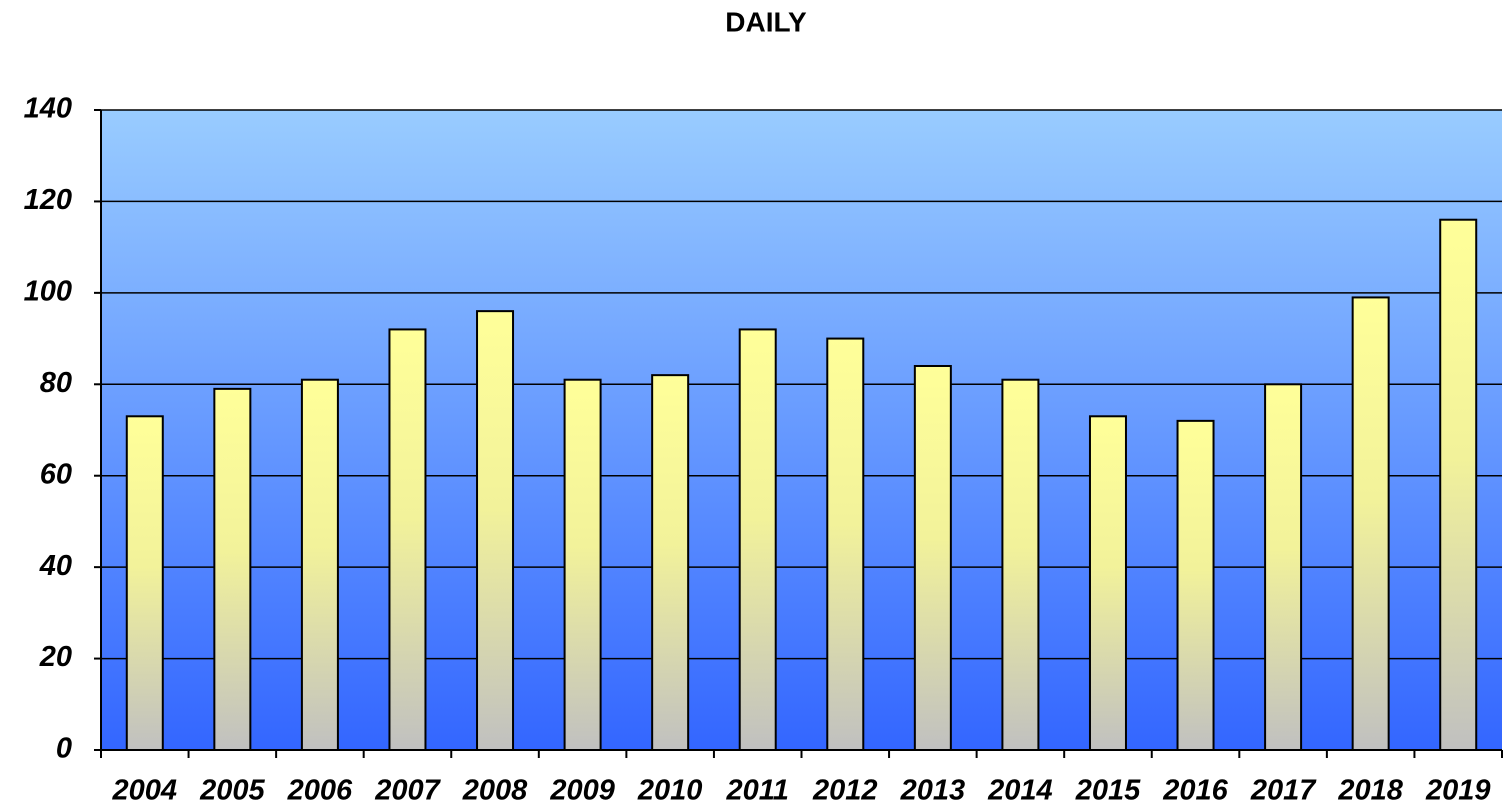 This screenshot has width=1506, height=812. What do you see at coordinates (56, 383) in the screenshot?
I see `y-tick-label: 80` at bounding box center [56, 383].